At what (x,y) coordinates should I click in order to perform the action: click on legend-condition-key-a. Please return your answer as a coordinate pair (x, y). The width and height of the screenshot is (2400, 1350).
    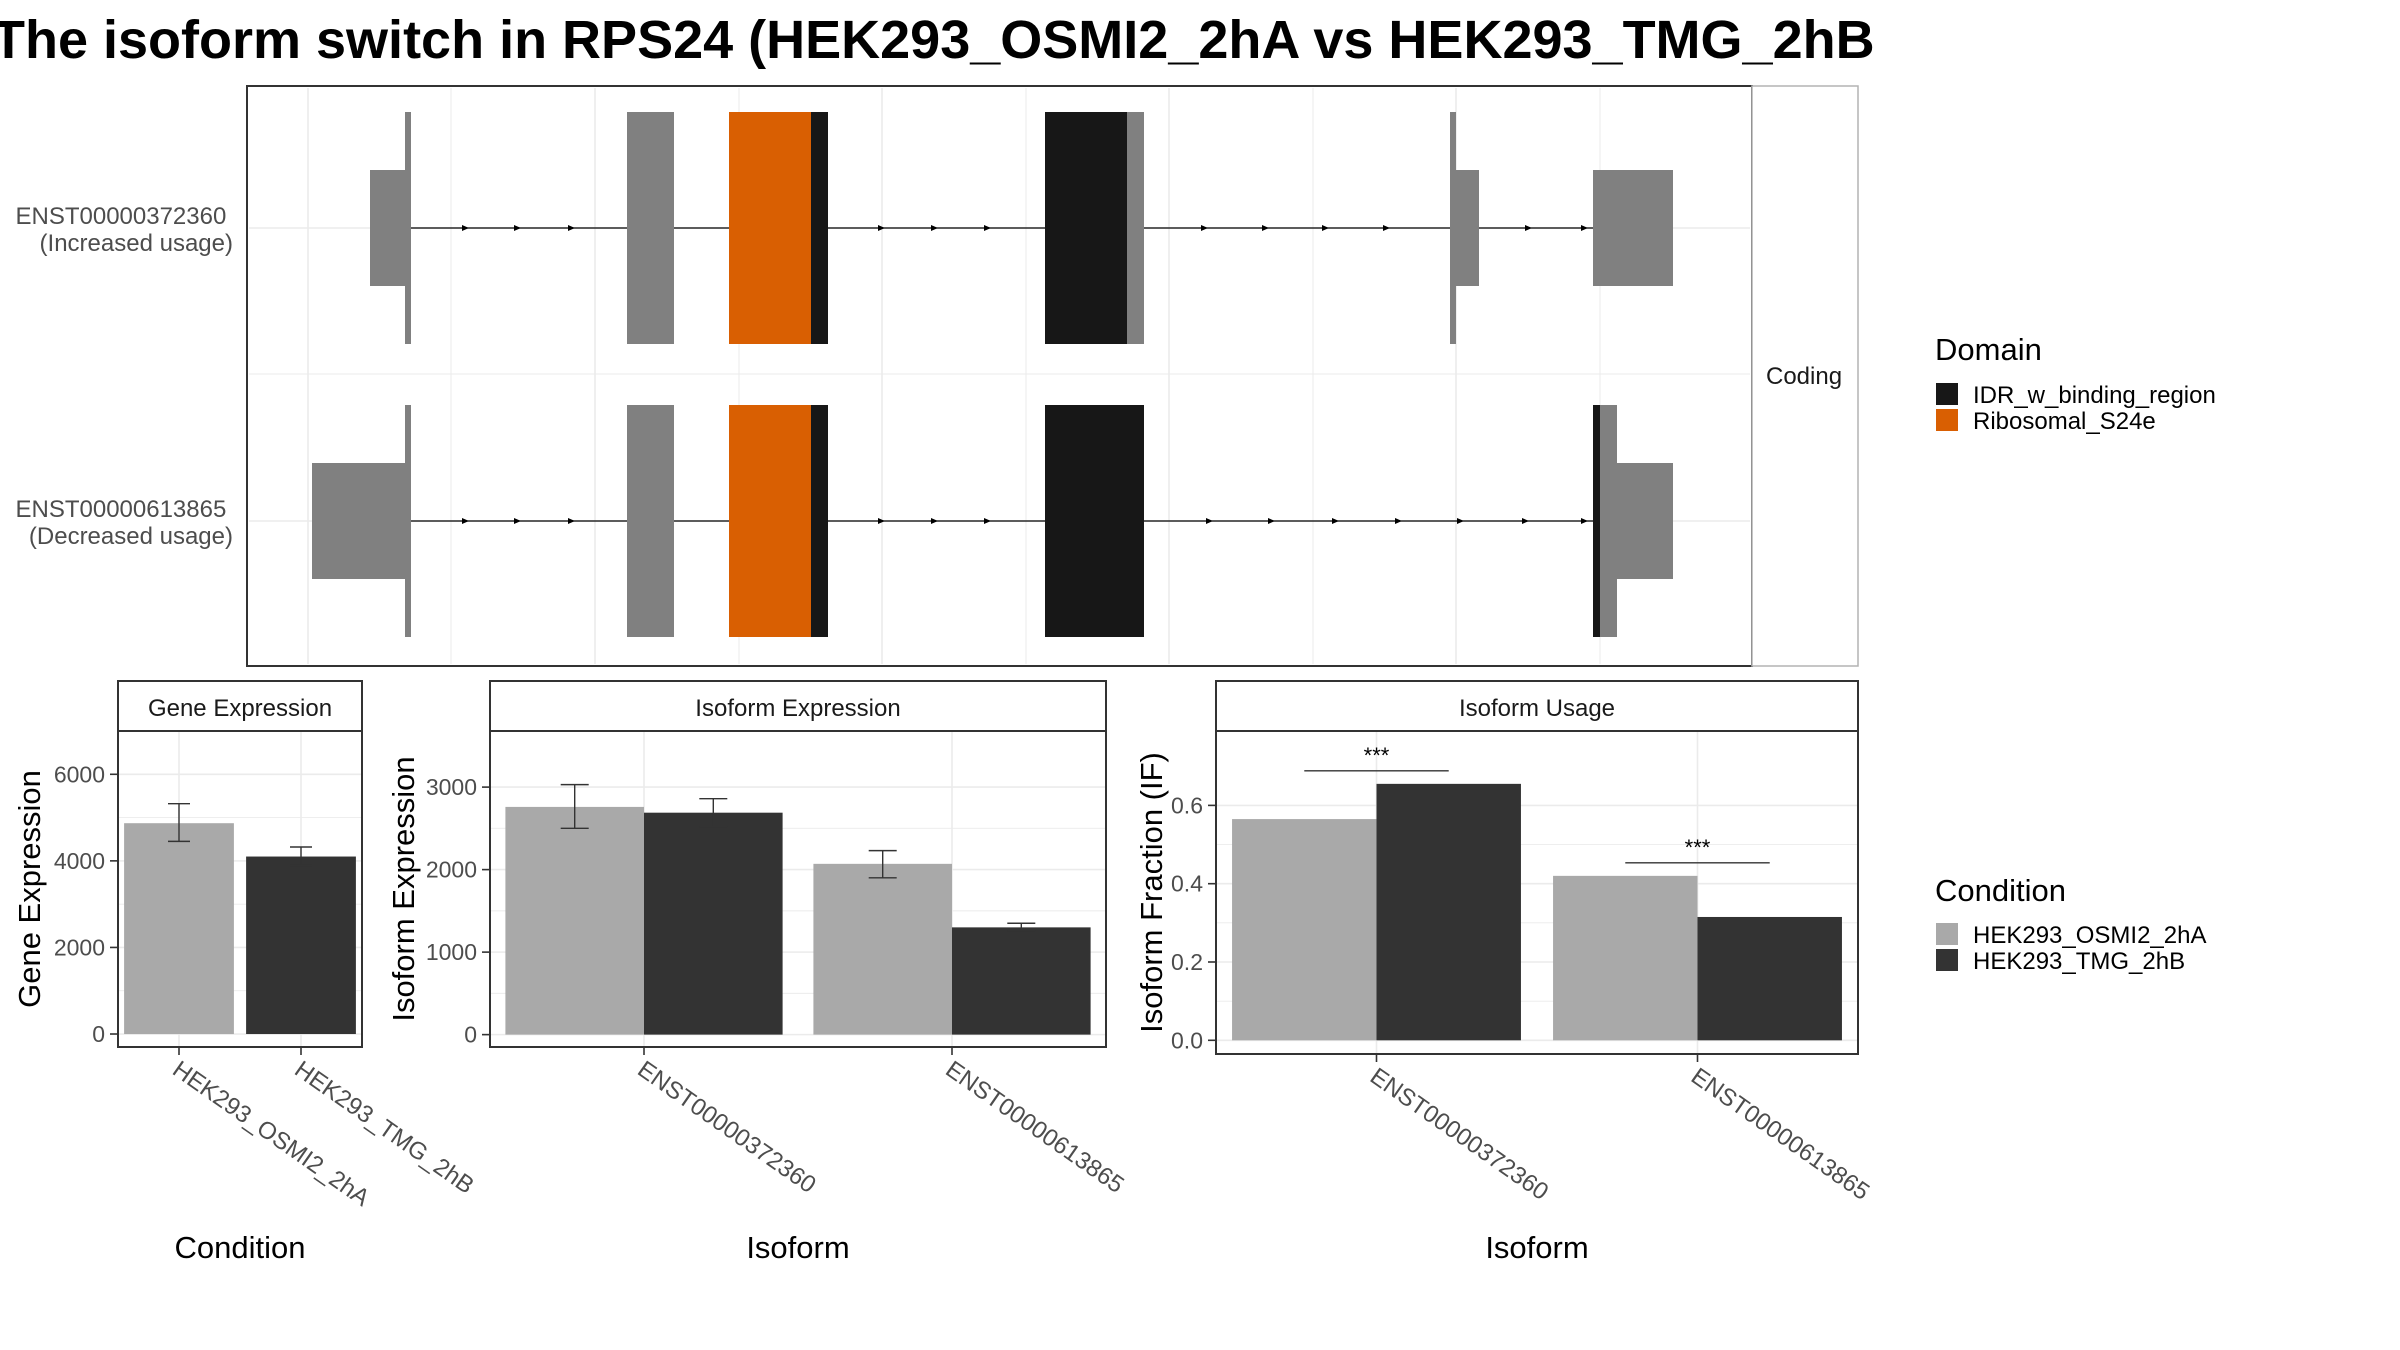
    Looking at the image, I should click on (1947, 934).